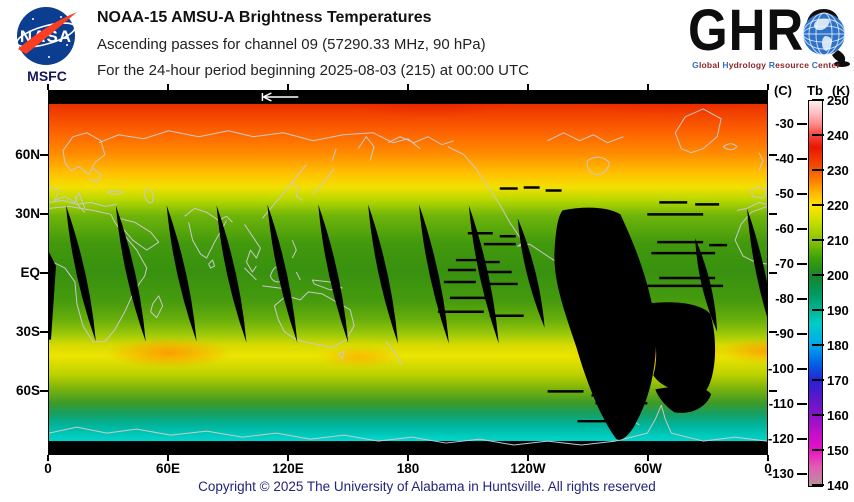 This screenshot has height=502, width=854. What do you see at coordinates (784, 193) in the screenshot?
I see `cb-clabel--50: -50` at bounding box center [784, 193].